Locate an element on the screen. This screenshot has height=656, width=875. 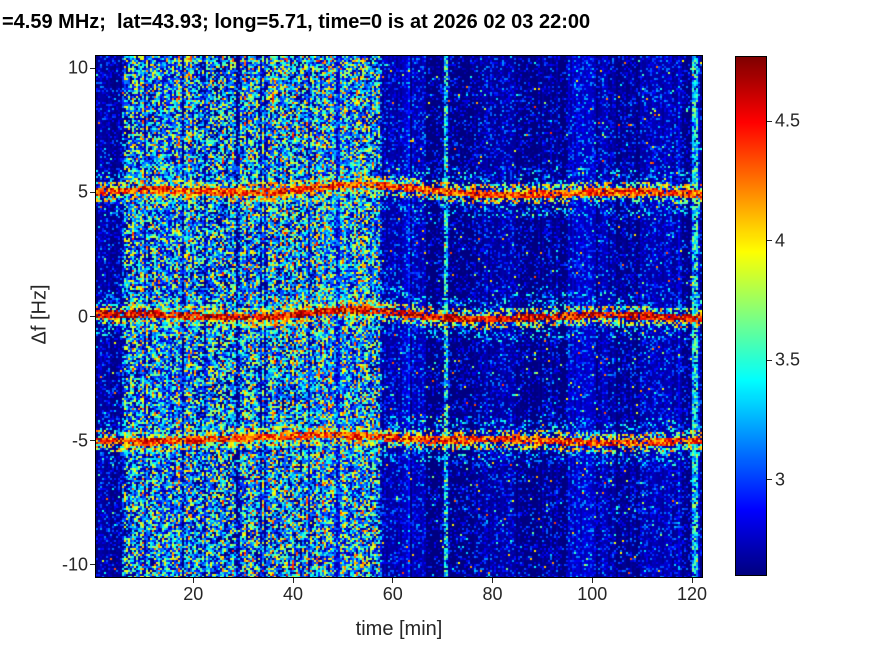
colorbar-tick-label: 3 is located at coordinates (780, 479).